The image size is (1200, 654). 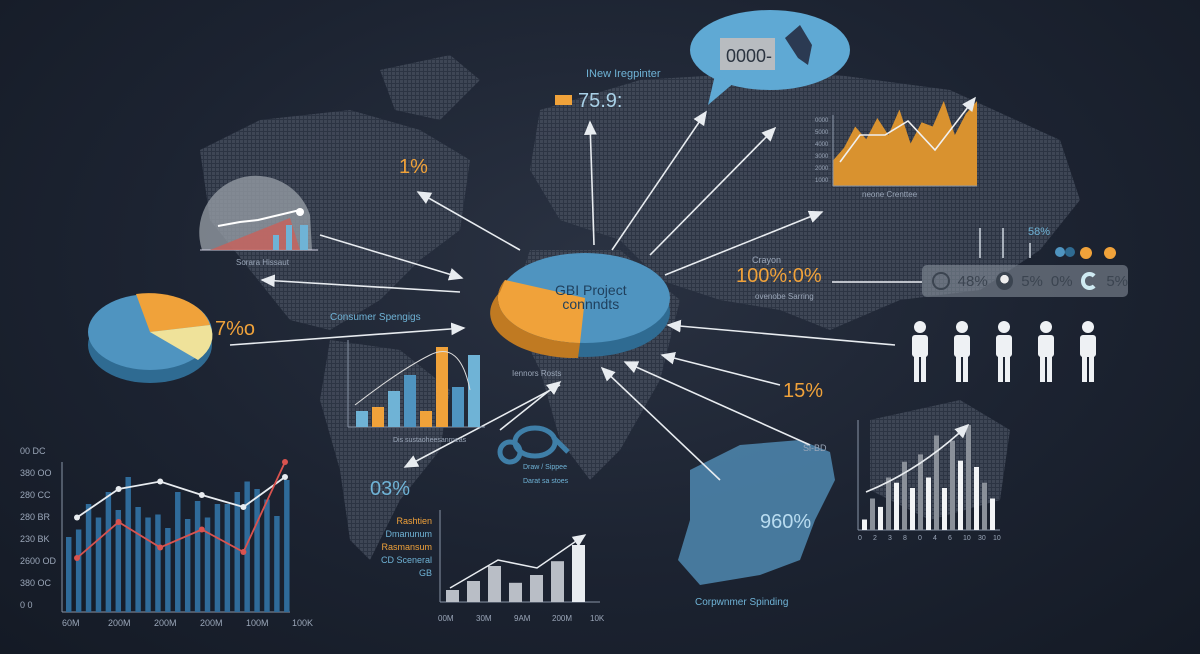 I want to click on x-tick-label: 30M, so click(x=484, y=618).